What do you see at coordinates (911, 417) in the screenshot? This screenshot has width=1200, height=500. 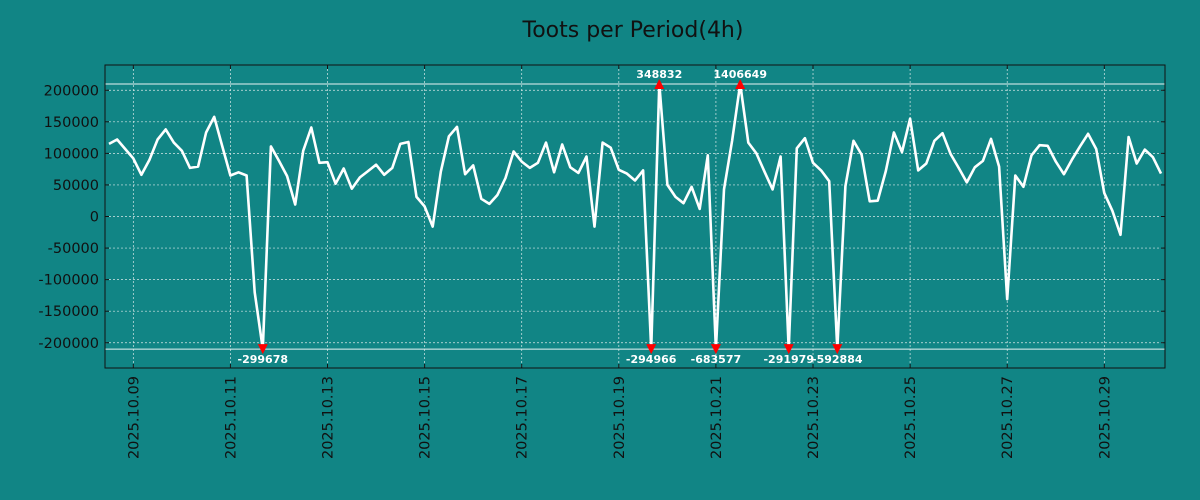 I see `x-tick-label: 2025.10.25` at bounding box center [911, 417].